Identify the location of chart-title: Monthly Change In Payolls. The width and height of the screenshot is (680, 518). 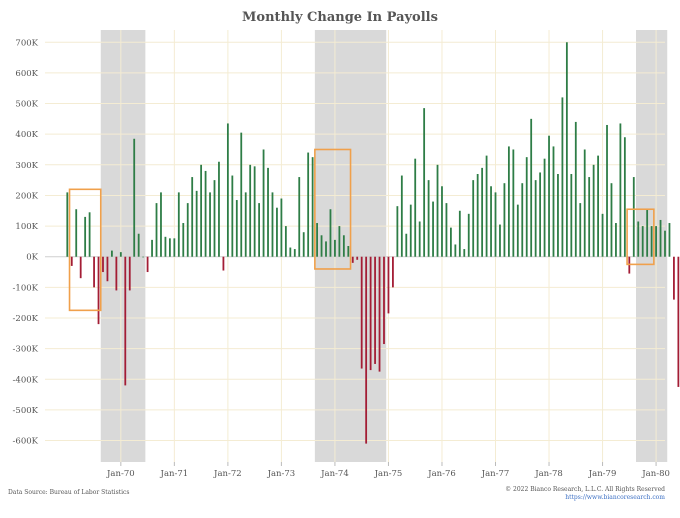
(340, 17).